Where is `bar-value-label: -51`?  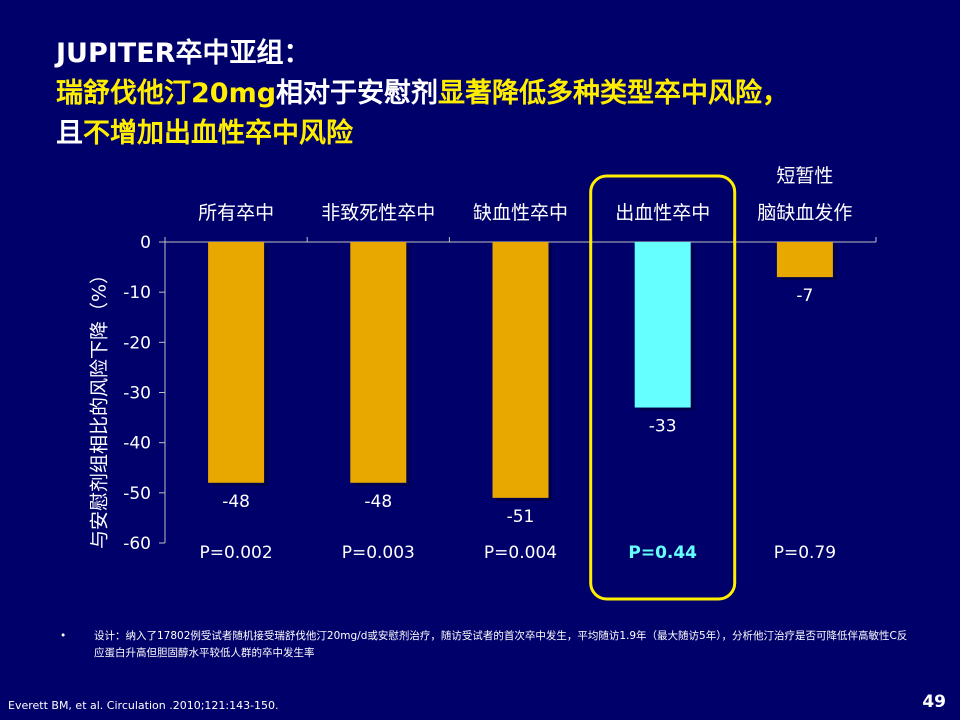
bar-value-label: -51 is located at coordinates (521, 517).